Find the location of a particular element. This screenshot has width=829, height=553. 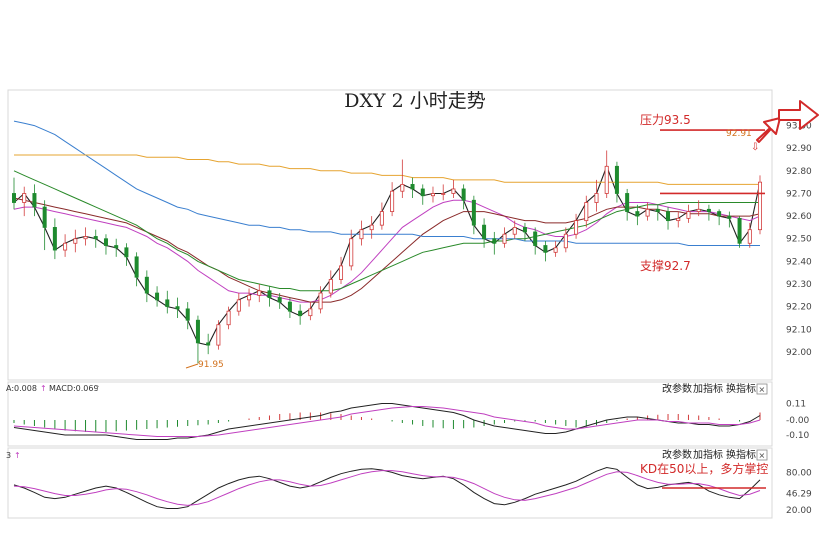

kd-d-line is located at coordinates (387, 488).